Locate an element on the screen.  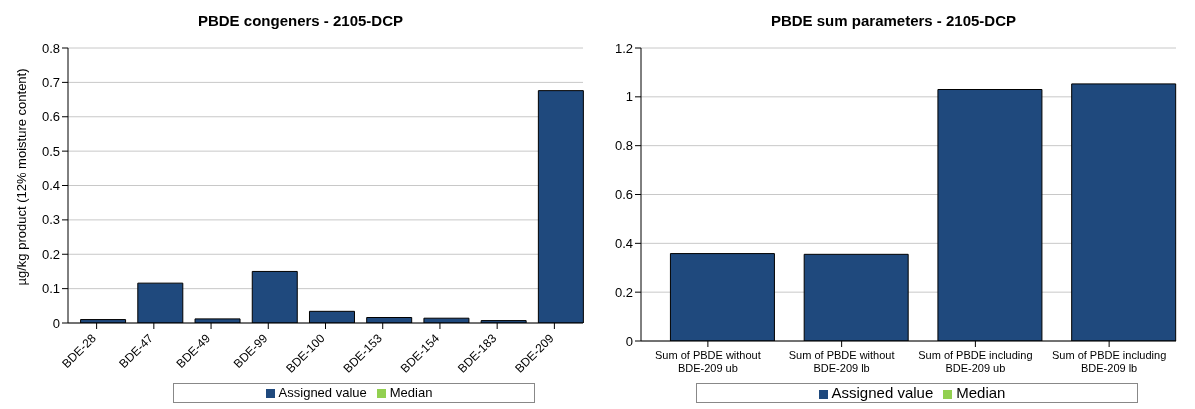
chart-title: PBDE congeners - 2105-DCP is located at coordinates (300, 21).